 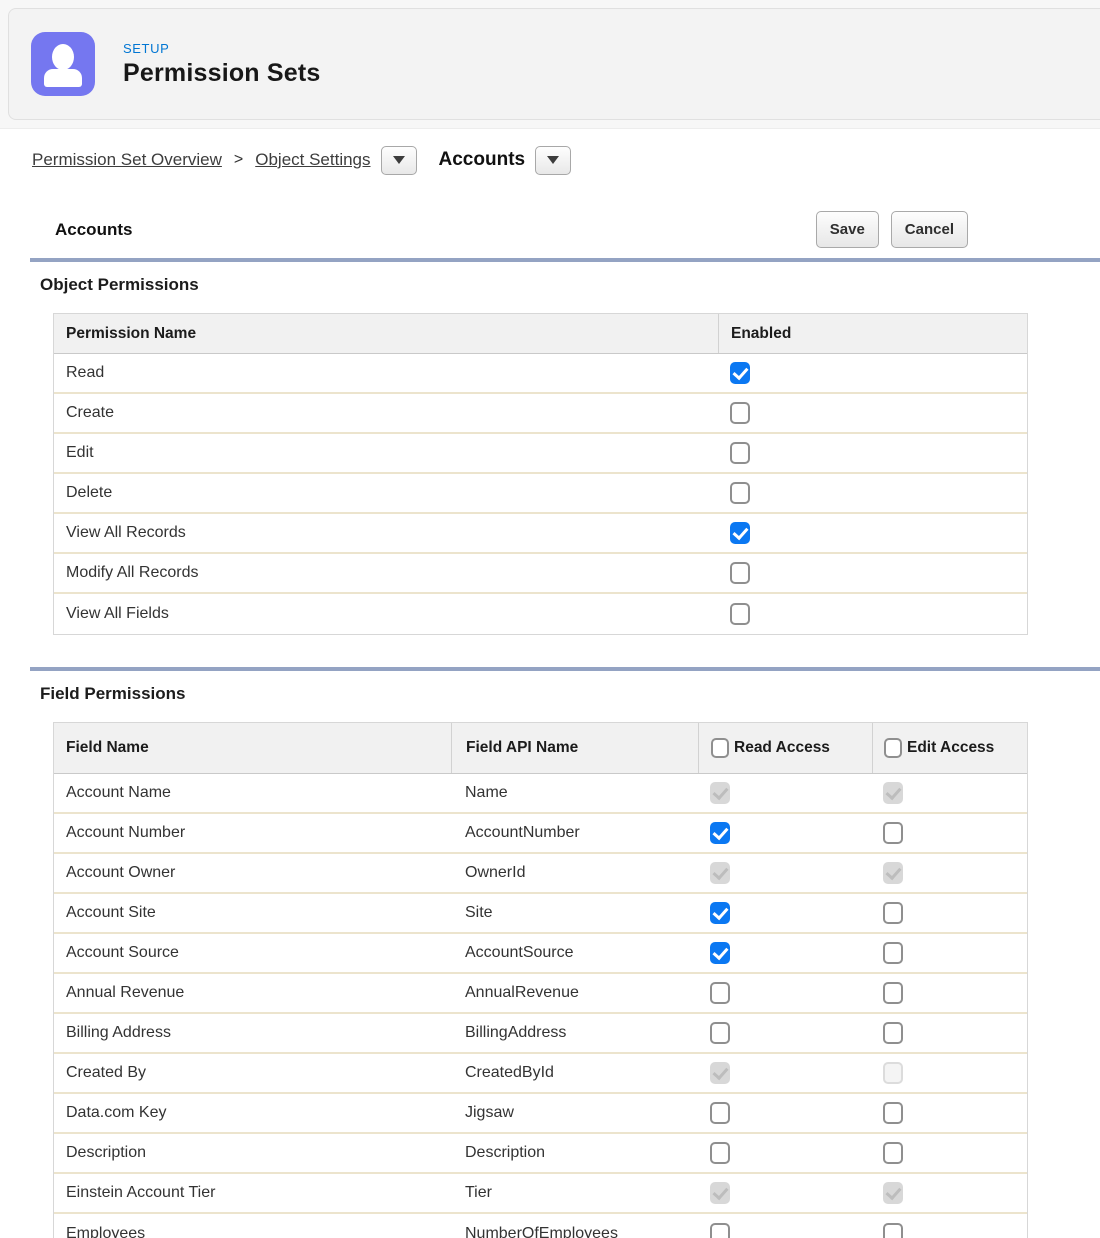 I want to click on read-access-header-label: Read Access, so click(x=782, y=747).